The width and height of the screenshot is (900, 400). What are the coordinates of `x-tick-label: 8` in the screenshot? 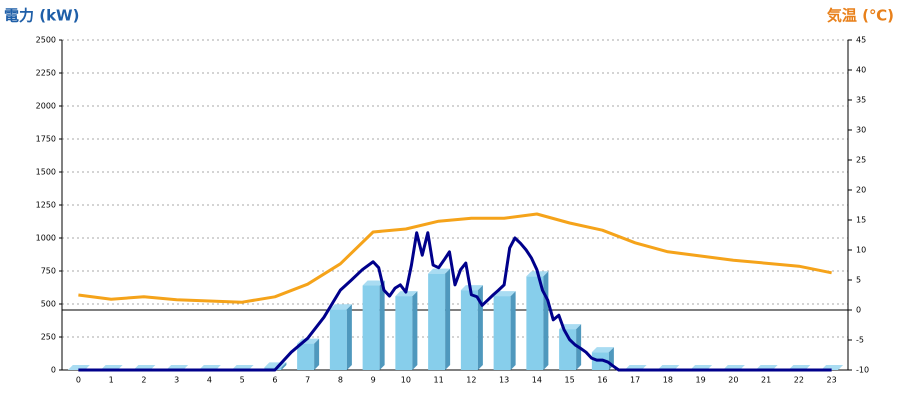 It's located at (340, 380).